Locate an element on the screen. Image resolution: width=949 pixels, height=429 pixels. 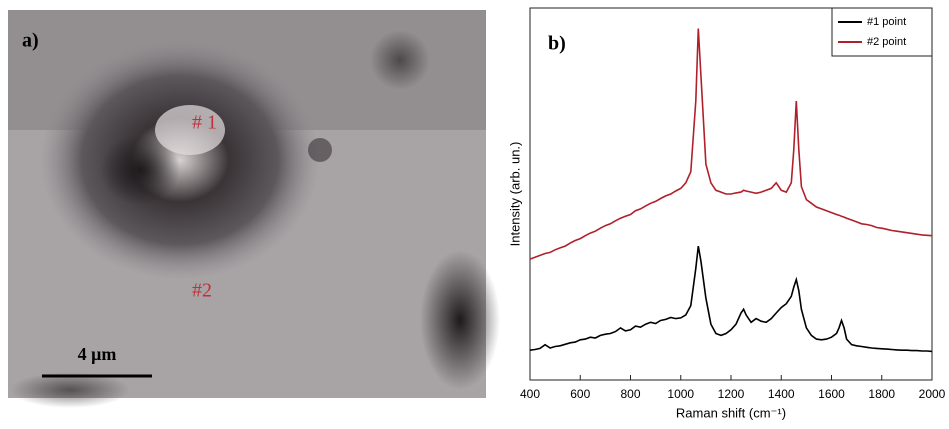
legend-label: #1 point is located at coordinates (886, 22).